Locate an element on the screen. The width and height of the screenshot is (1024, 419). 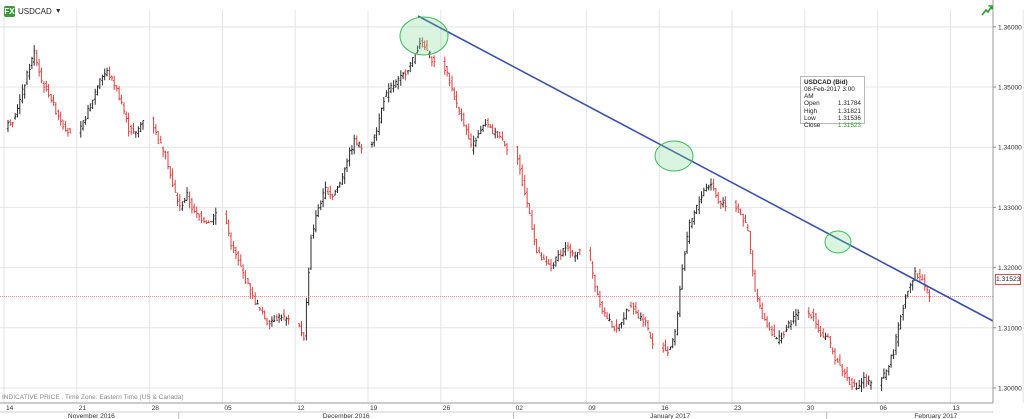
last-price-flag: 1.31523 is located at coordinates (1008, 279).